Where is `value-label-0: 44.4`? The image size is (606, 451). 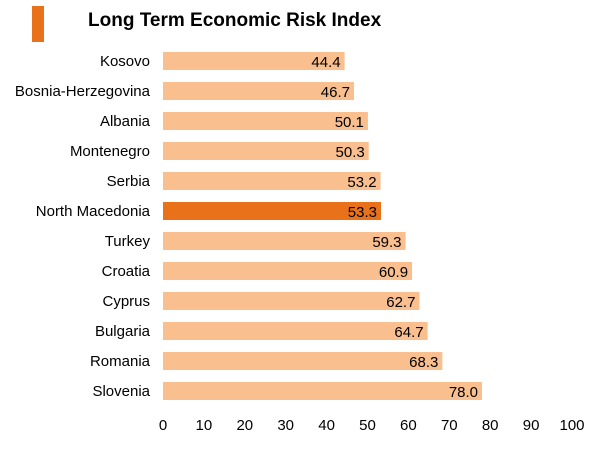
value-label-0: 44.4 is located at coordinates (325, 62).